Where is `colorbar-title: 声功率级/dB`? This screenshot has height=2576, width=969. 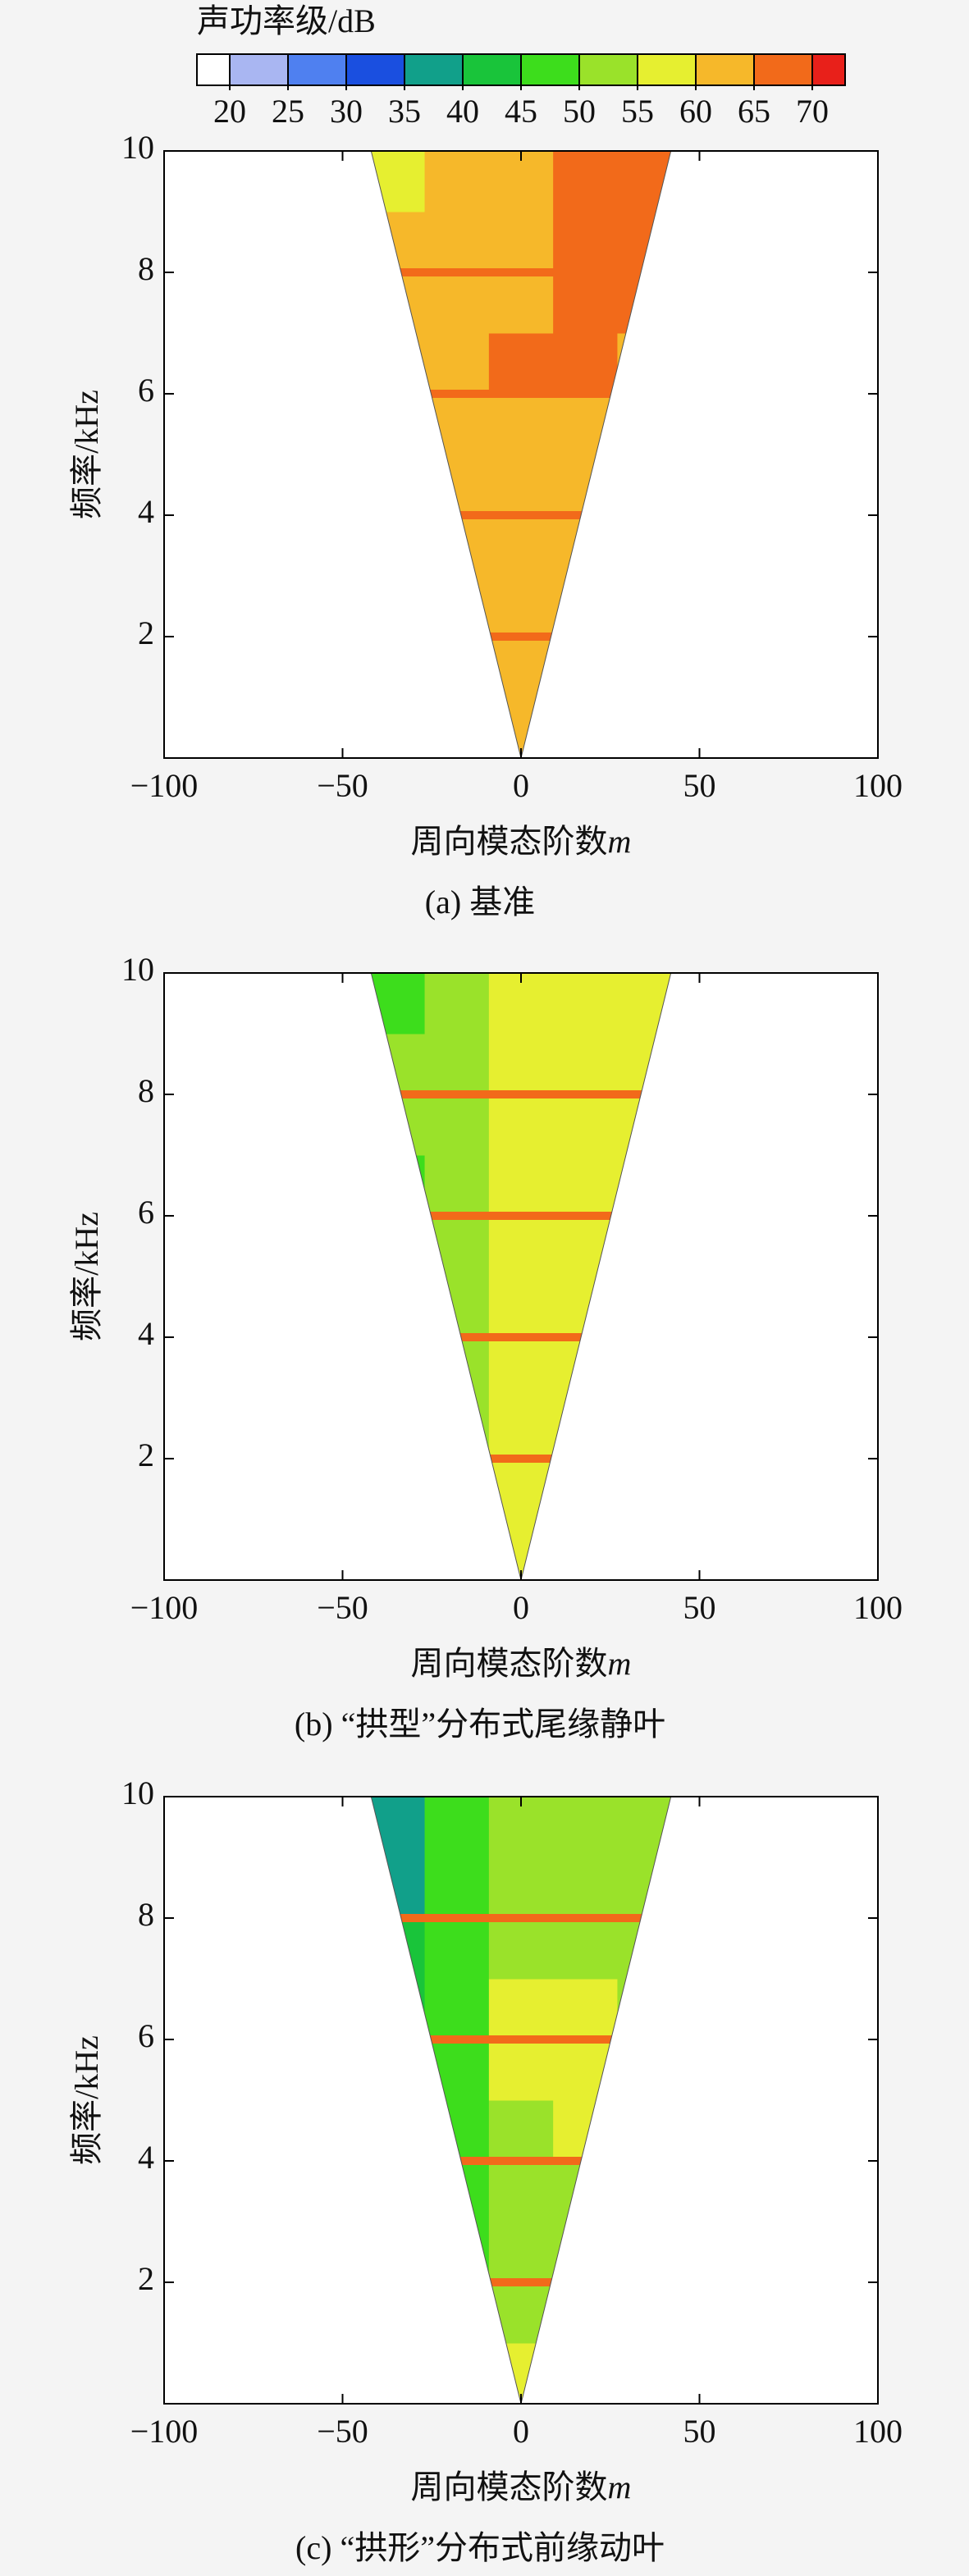 colorbar-title: 声功率级/dB is located at coordinates (286, 21).